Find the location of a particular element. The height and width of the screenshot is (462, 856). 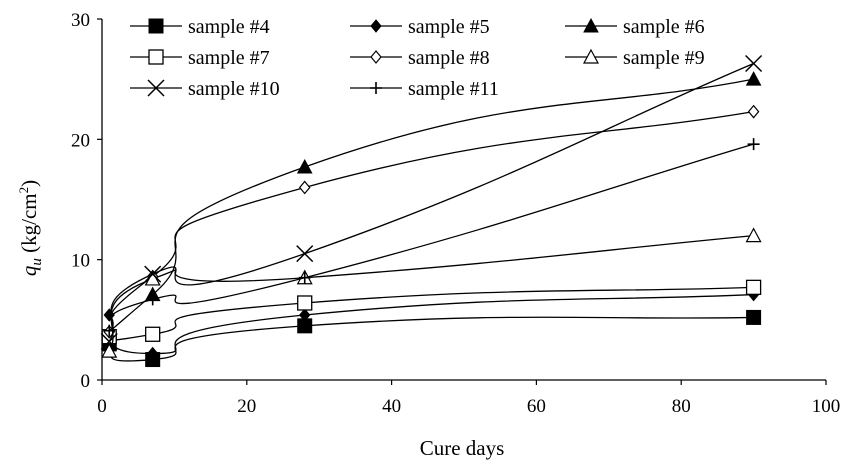

y-axis-unit-superscript: 2 is located at coordinates (23, 190).